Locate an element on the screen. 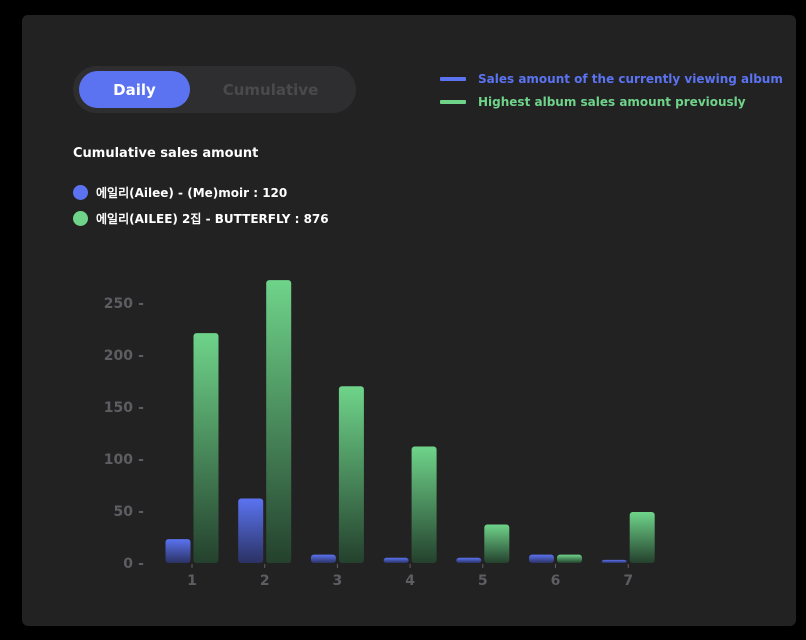  legend-item-previous: Highest album sales amount previously is located at coordinates (611, 101).